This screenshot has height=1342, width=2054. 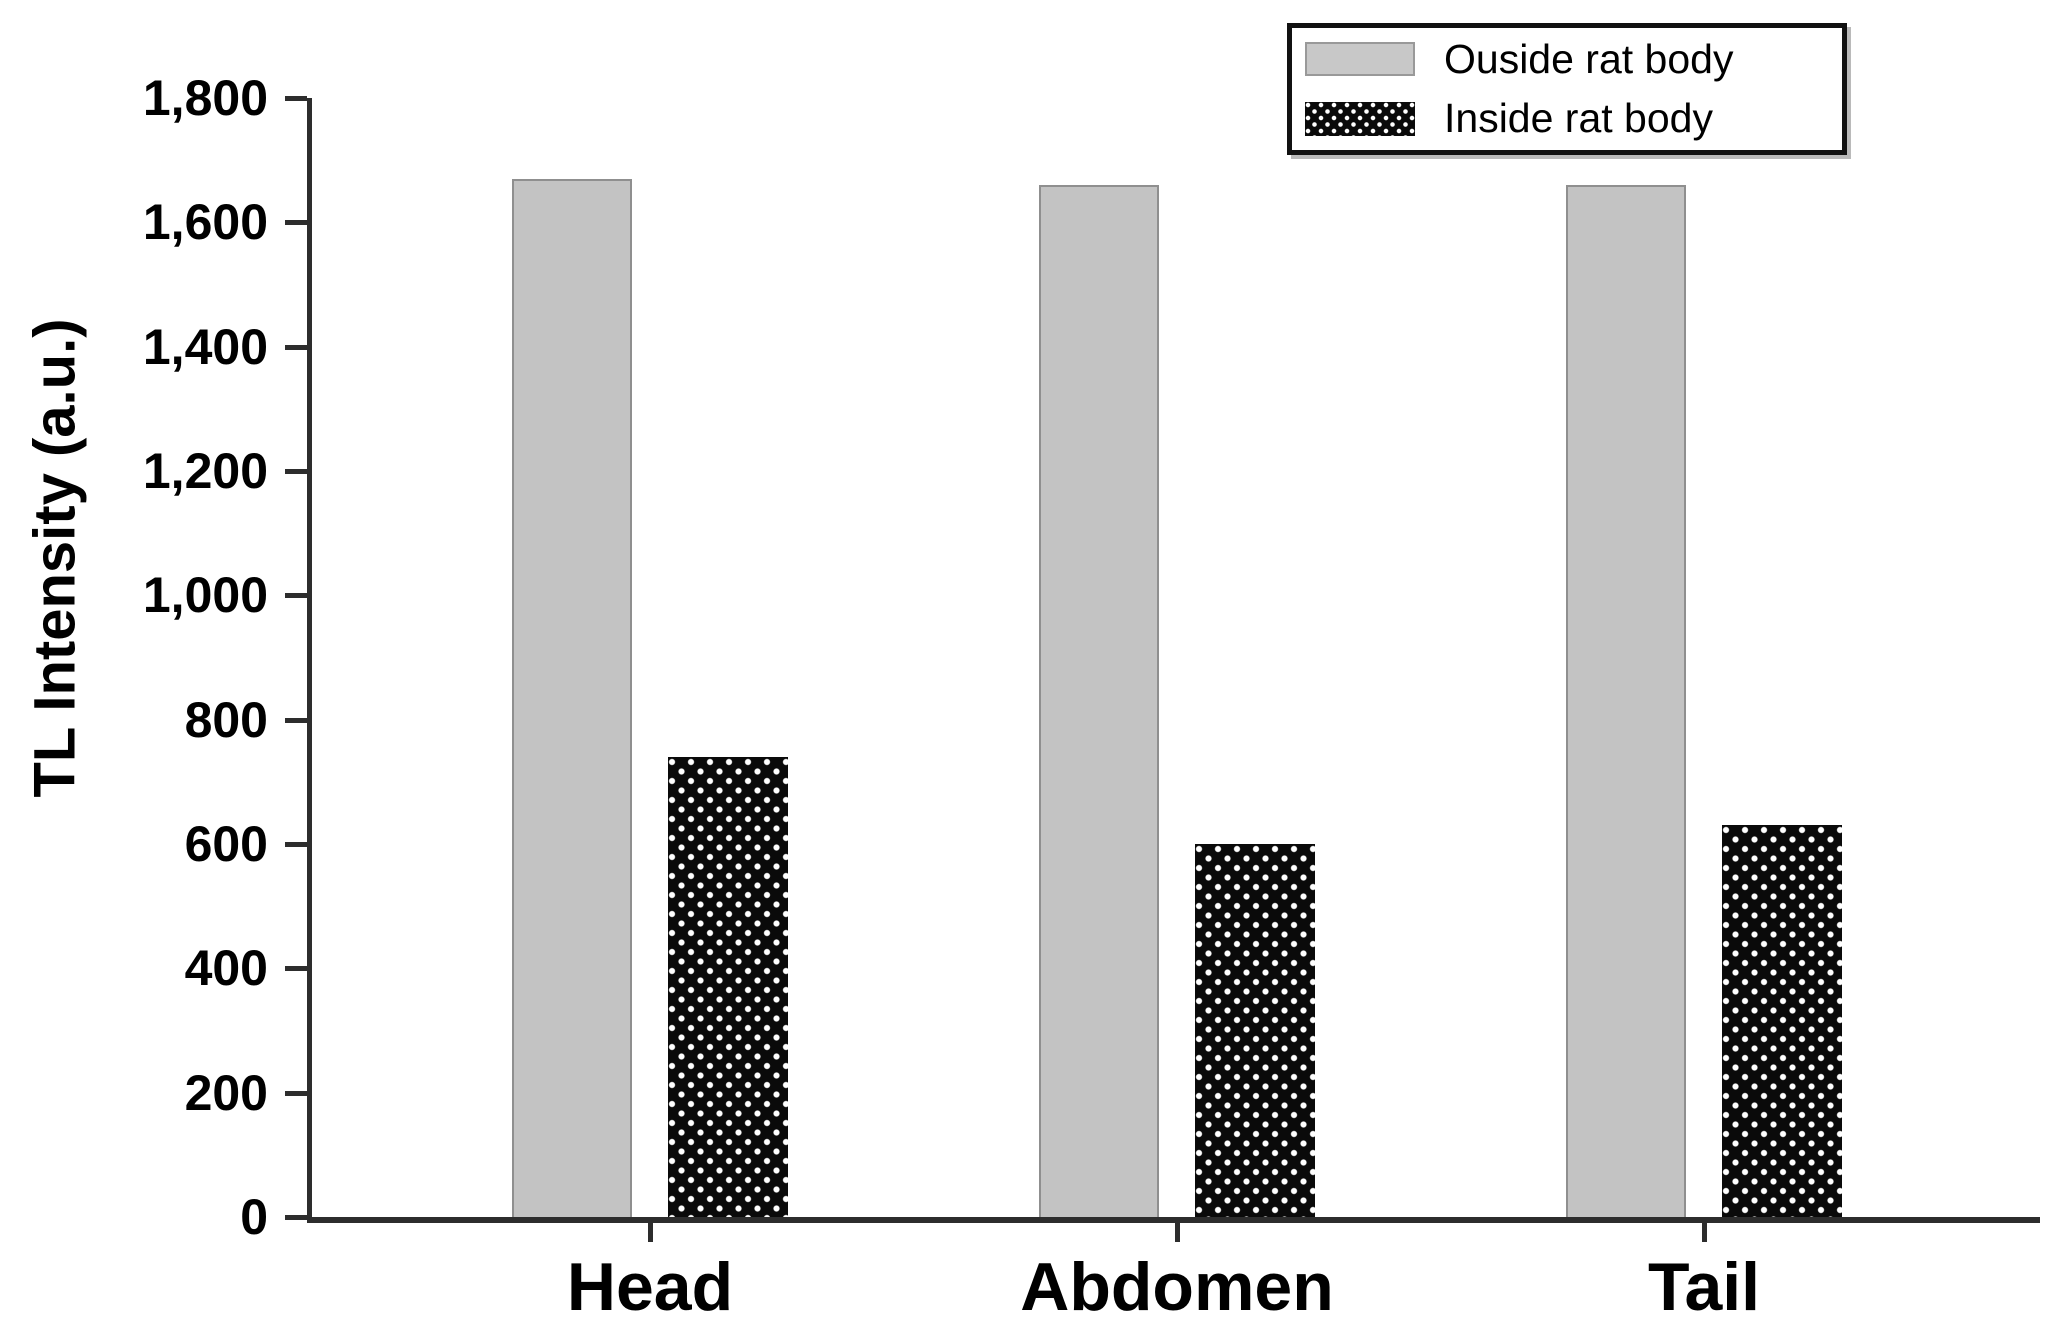 I want to click on dotted-bar-head, so click(x=728, y=987).